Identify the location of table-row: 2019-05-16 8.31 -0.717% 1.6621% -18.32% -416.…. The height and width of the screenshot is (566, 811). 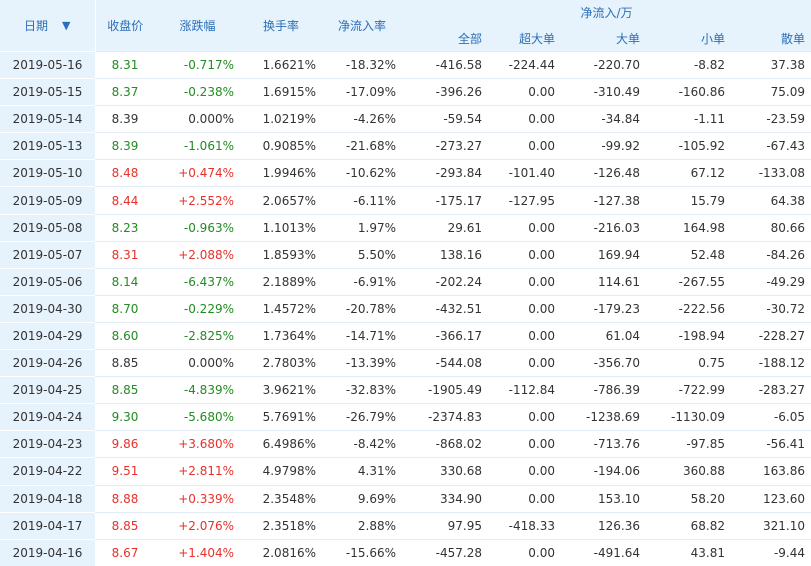
(405, 64).